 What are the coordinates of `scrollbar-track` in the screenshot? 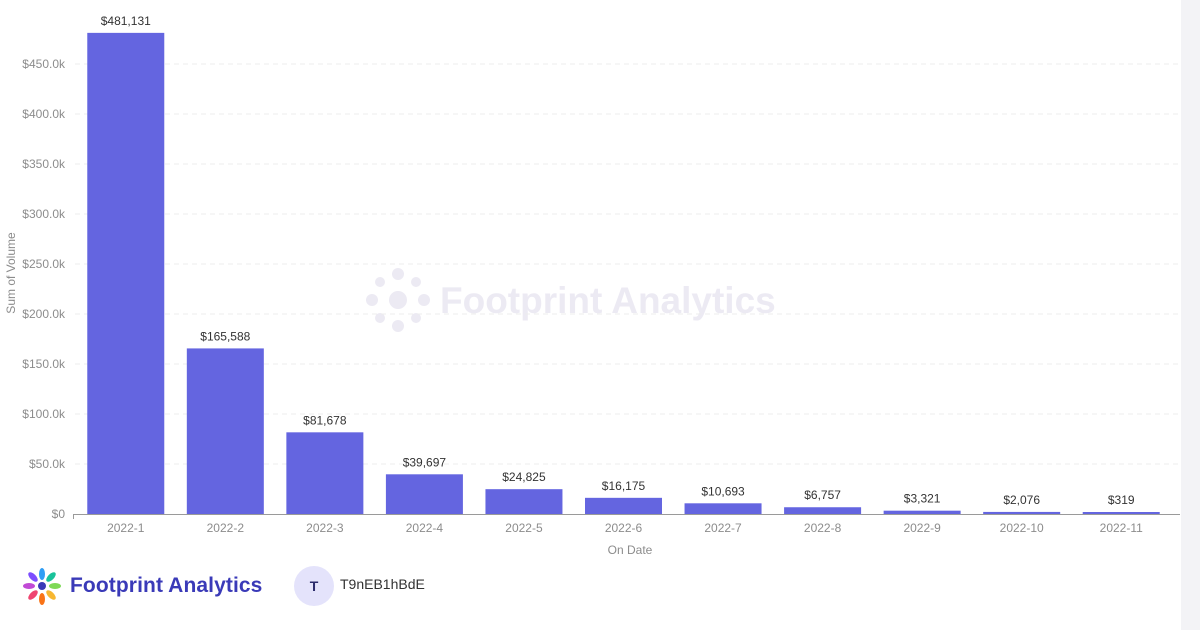 It's located at (1190, 315).